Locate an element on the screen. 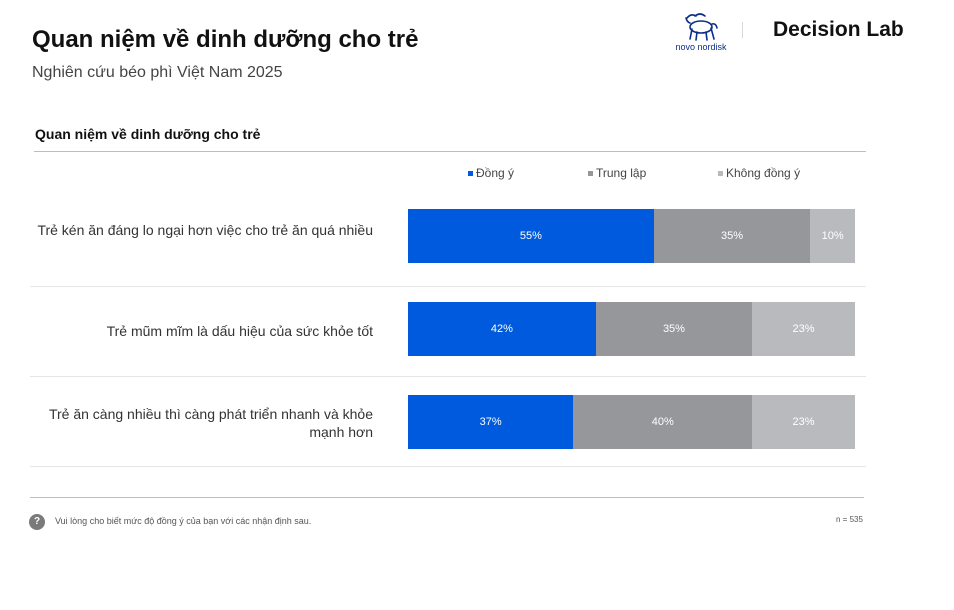 The width and height of the screenshot is (954, 610). page-subtitle: Nghiên cứu béo phì Việt Nam 2025 is located at coordinates (157, 72).